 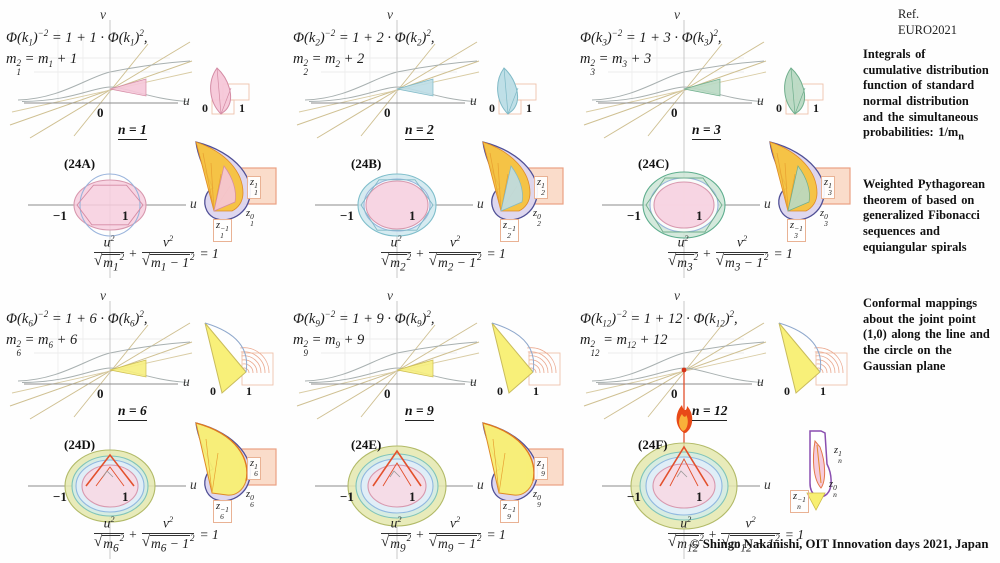 I want to click on reference-note: Ref. EURO2021, so click(x=928, y=22).